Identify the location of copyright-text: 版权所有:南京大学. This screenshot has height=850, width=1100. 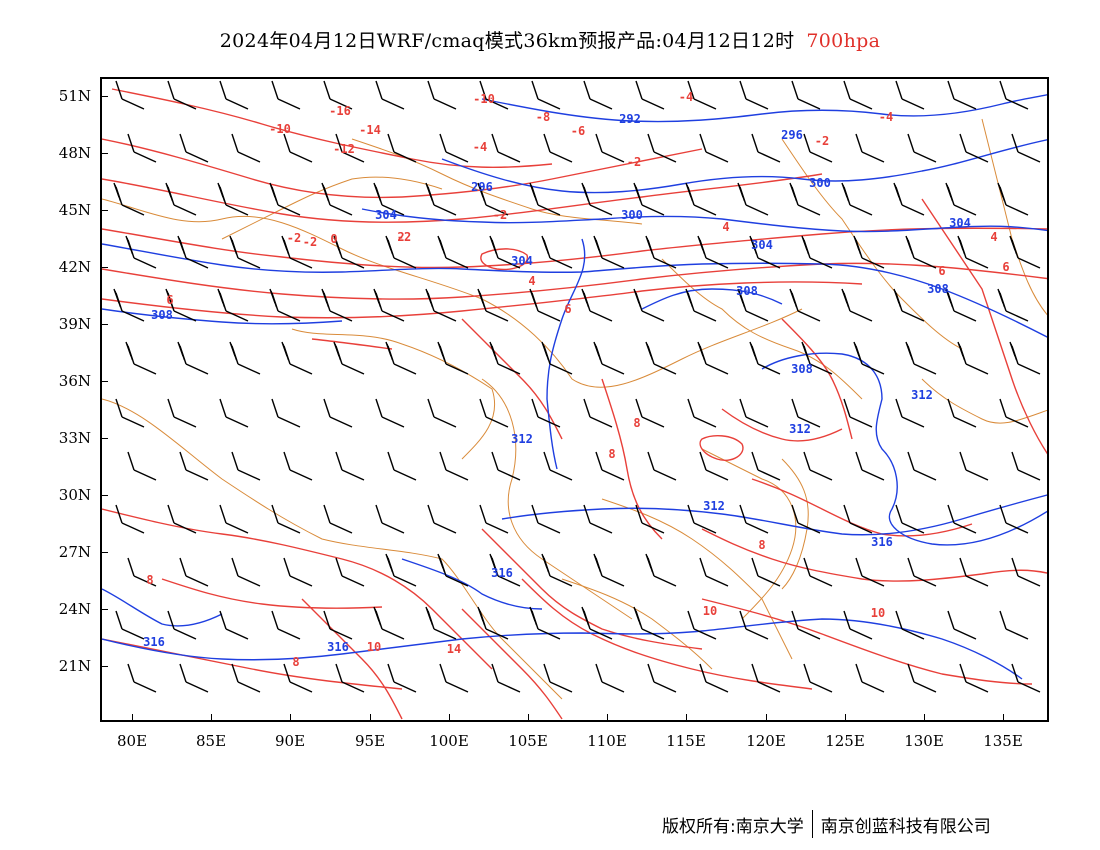
(733, 826).